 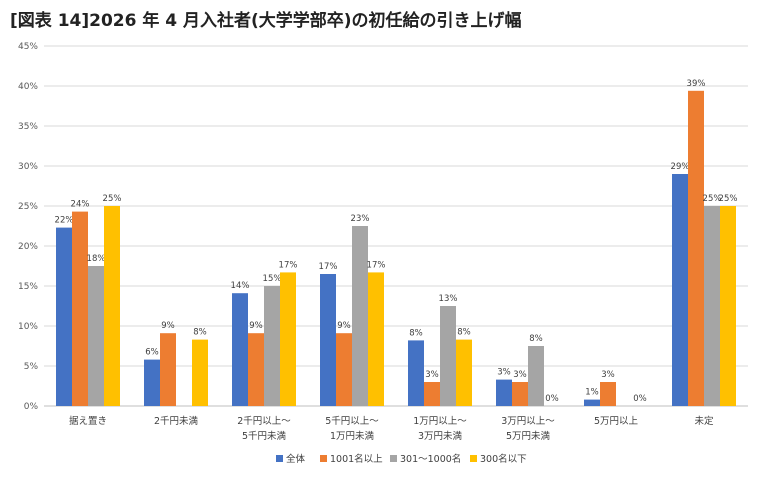 I want to click on x-tick-label: 2千円未満, so click(x=176, y=421).